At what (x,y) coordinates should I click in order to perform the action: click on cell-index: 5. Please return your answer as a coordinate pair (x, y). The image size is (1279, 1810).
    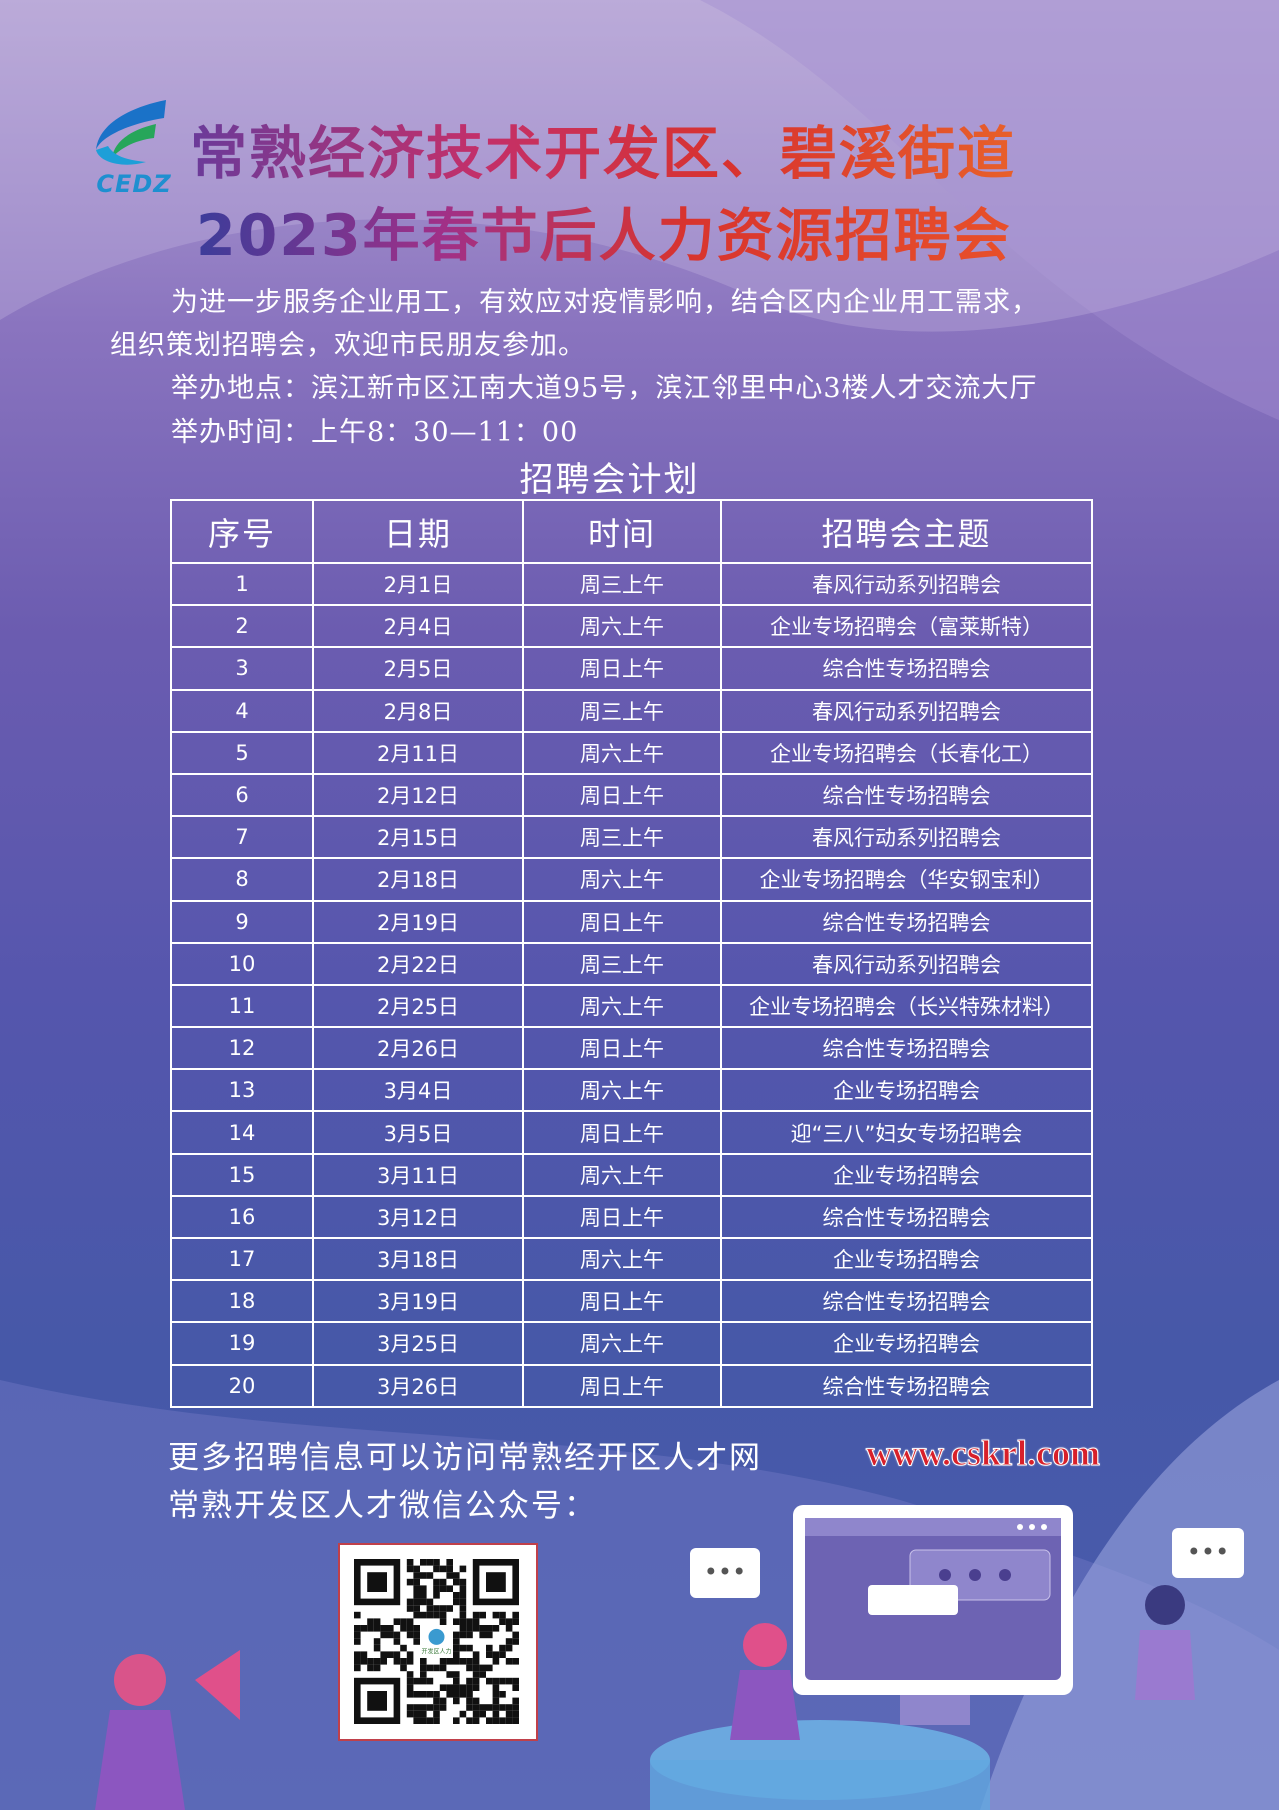
    Looking at the image, I should click on (242, 752).